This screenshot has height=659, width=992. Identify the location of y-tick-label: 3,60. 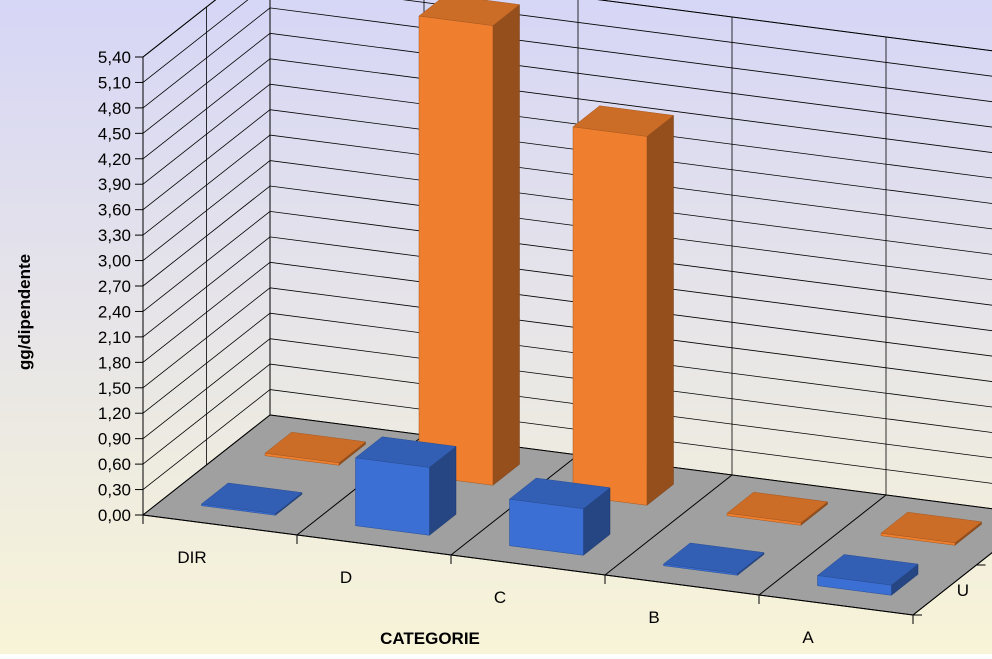
(114, 210).